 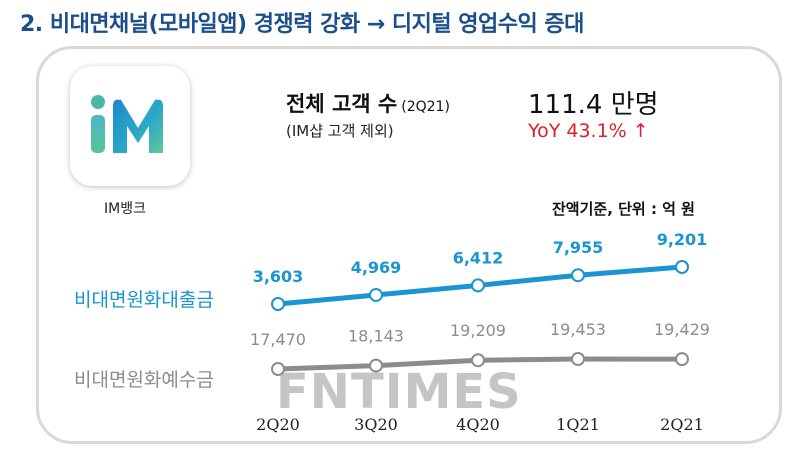 I want to click on x-tick-label: 3Q20, so click(x=376, y=424).